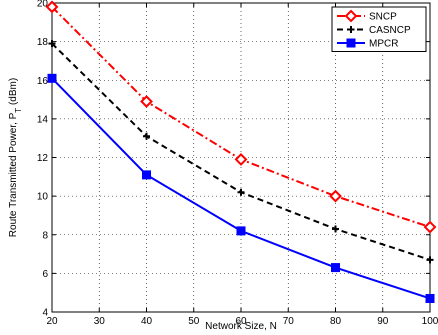 This screenshot has width=438, height=335. I want to click on y-tick-label: 6, so click(45, 274).